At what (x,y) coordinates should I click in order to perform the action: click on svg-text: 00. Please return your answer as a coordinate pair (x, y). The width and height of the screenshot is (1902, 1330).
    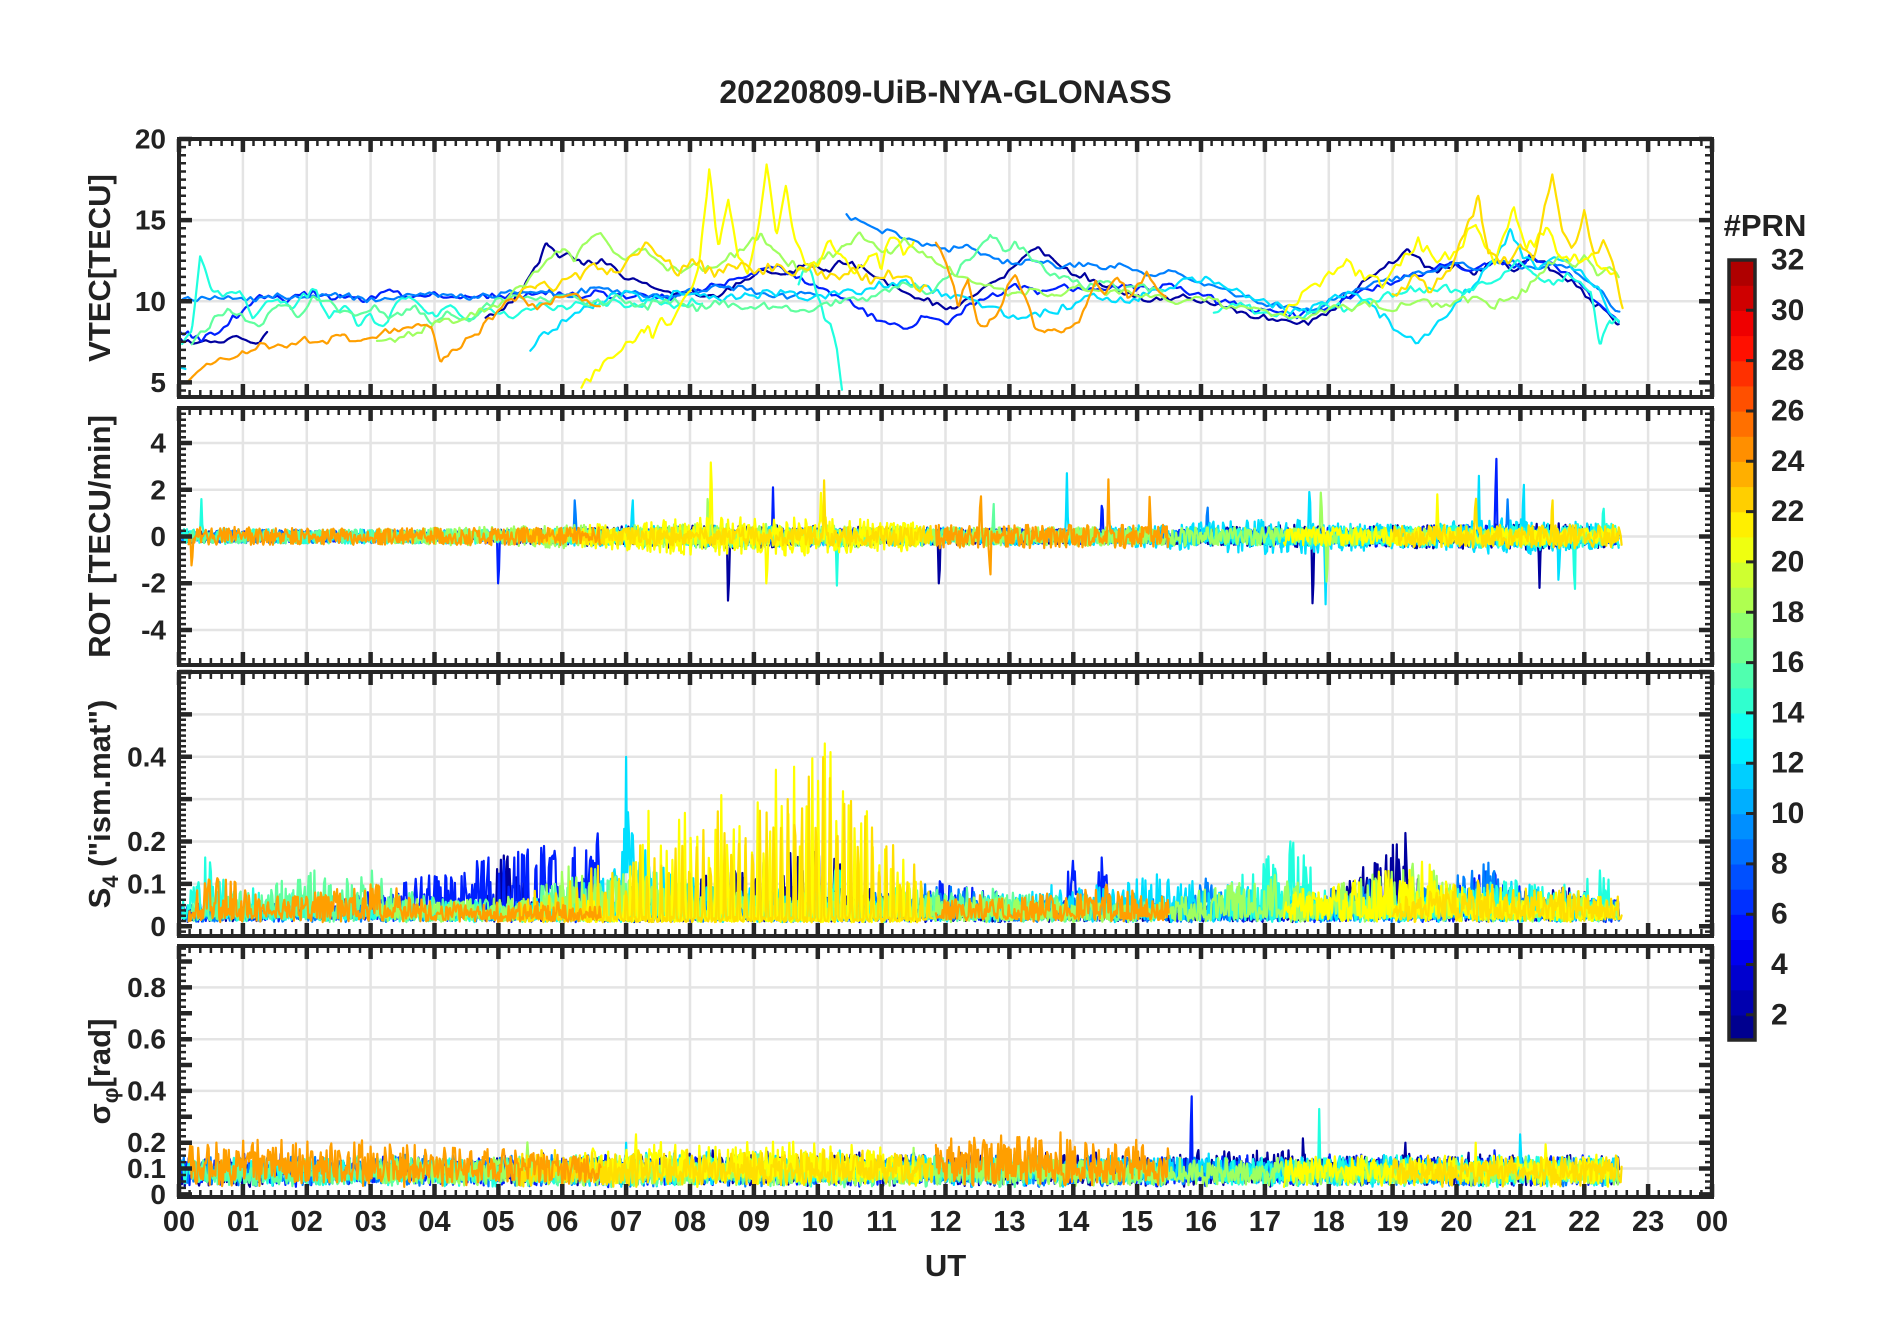
    Looking at the image, I should click on (1712, 1222).